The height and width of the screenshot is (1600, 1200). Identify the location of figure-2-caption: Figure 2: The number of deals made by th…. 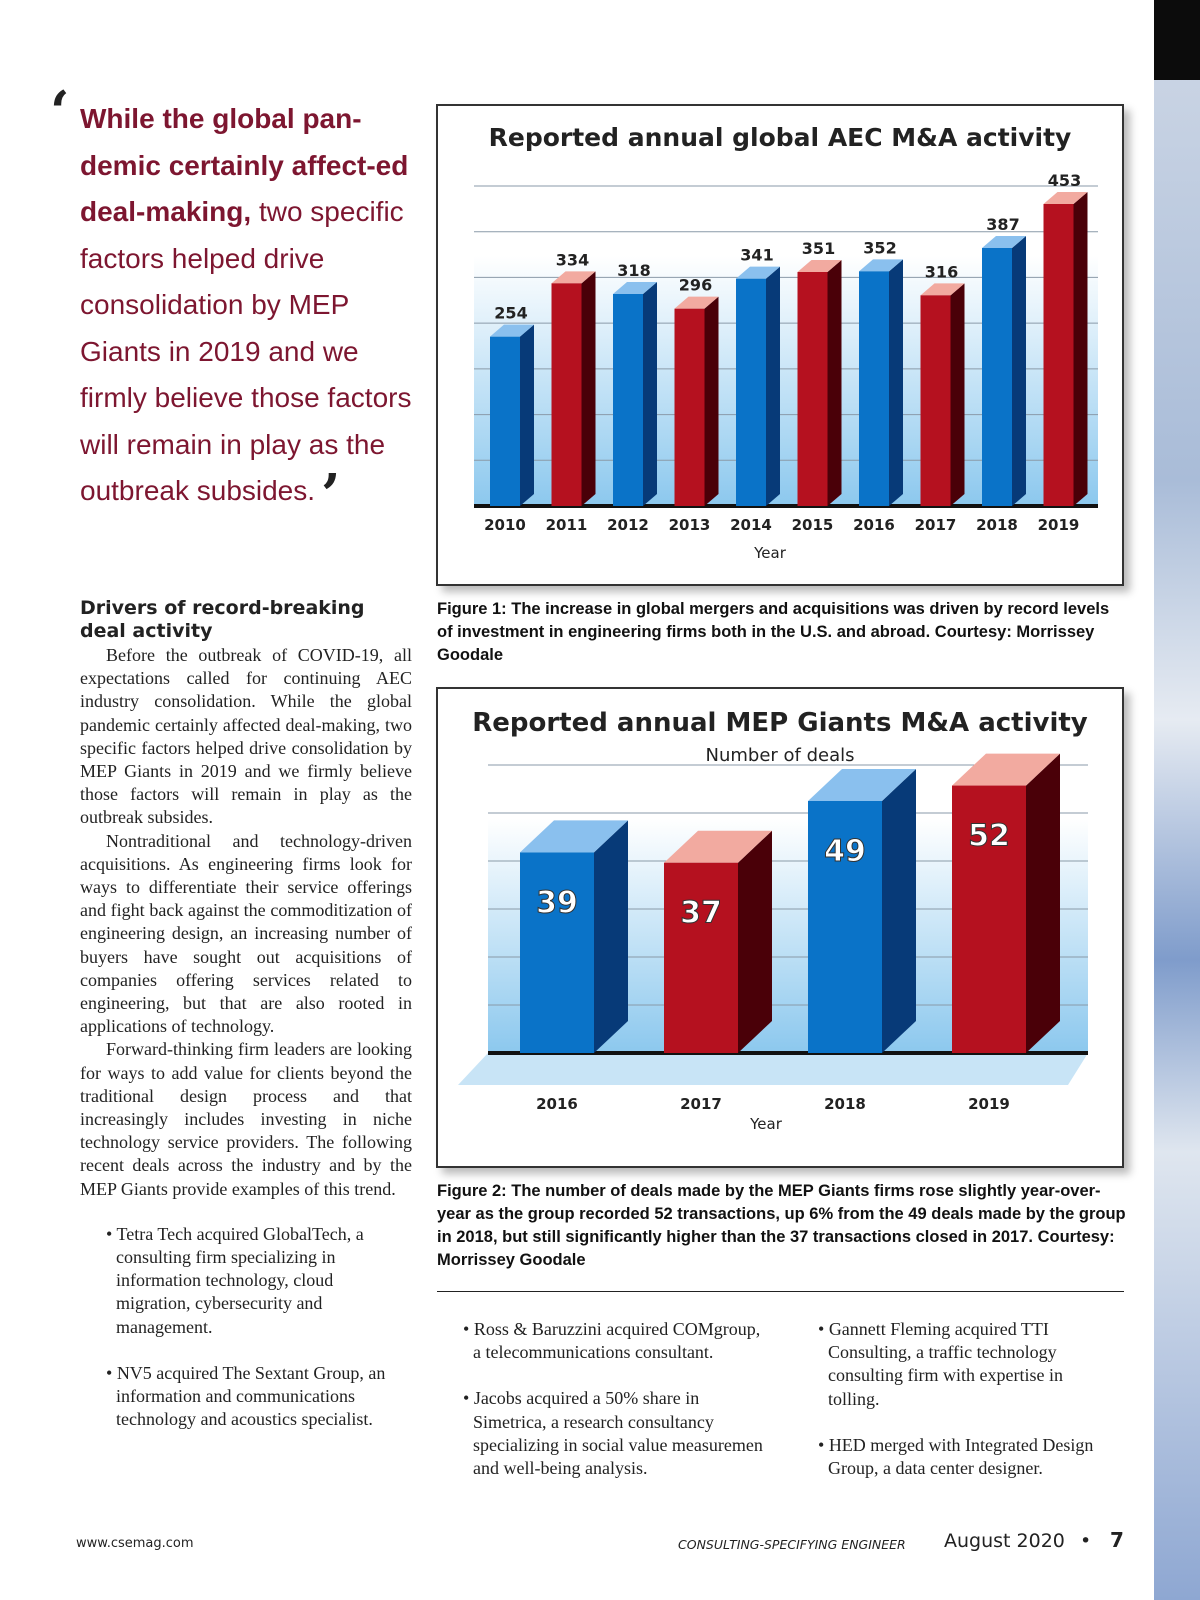
(781, 1225).